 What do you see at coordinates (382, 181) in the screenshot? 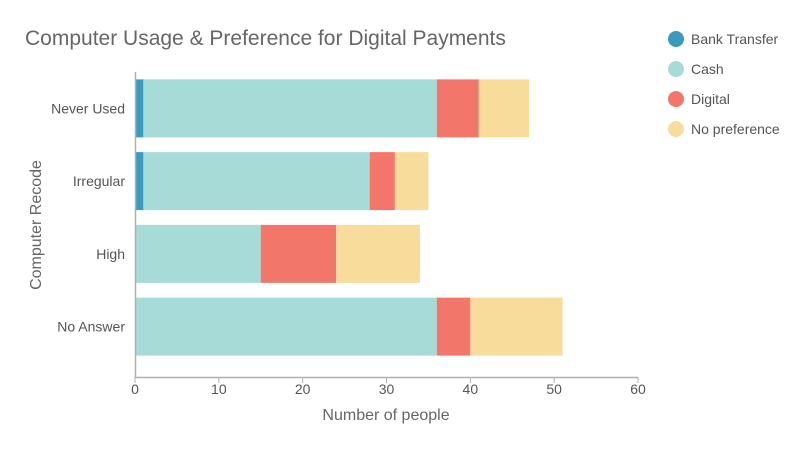
I see `bar-digital-irregular` at bounding box center [382, 181].